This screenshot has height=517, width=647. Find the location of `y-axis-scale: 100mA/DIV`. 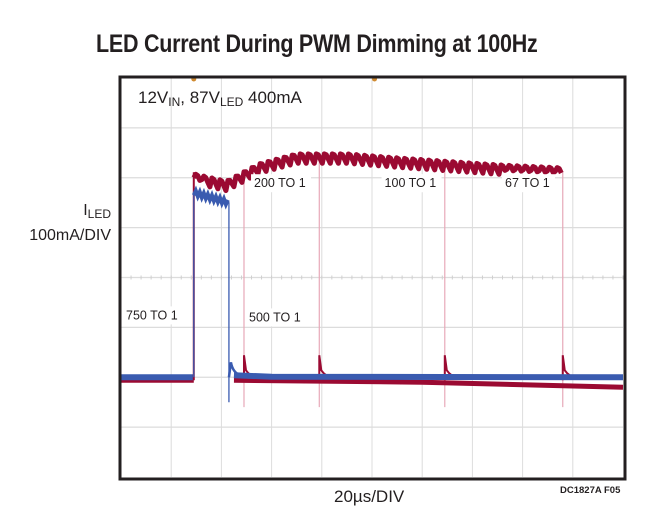

y-axis-scale: 100mA/DIV is located at coordinates (70, 235).